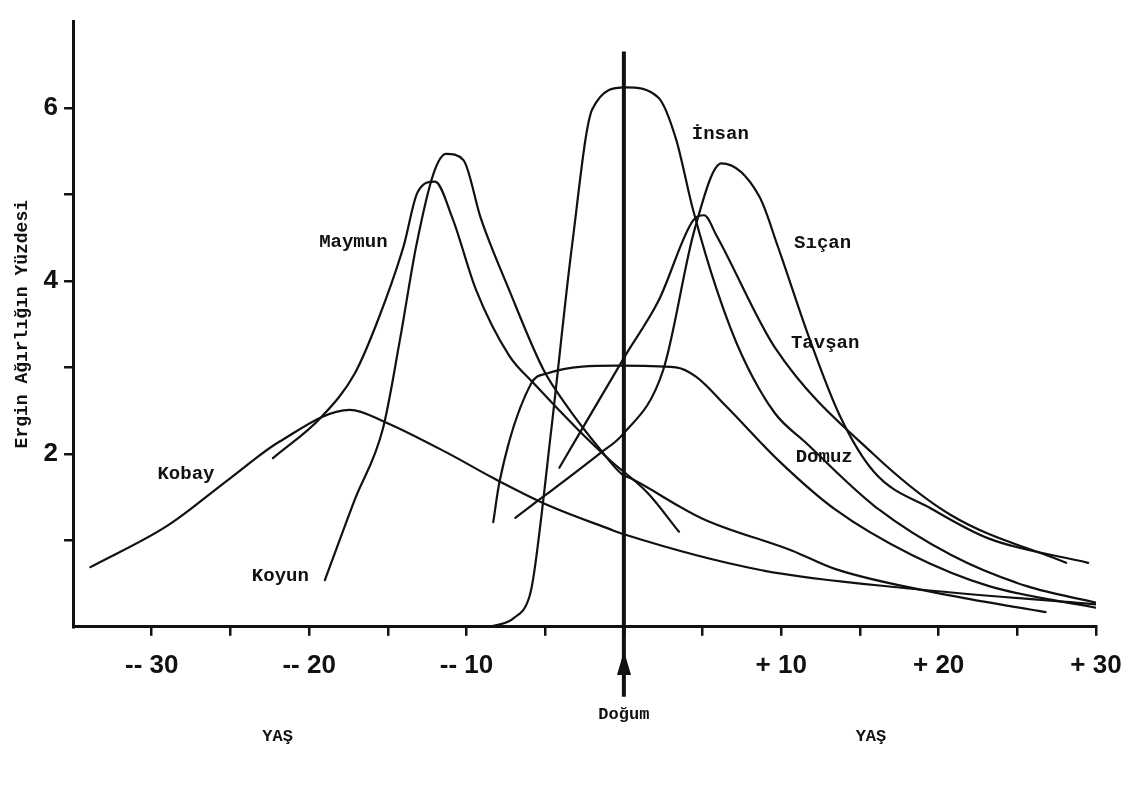  What do you see at coordinates (22, 324) in the screenshot?
I see `y-axis-title: Ergin Ağırlığın Yüzdesi` at bounding box center [22, 324].